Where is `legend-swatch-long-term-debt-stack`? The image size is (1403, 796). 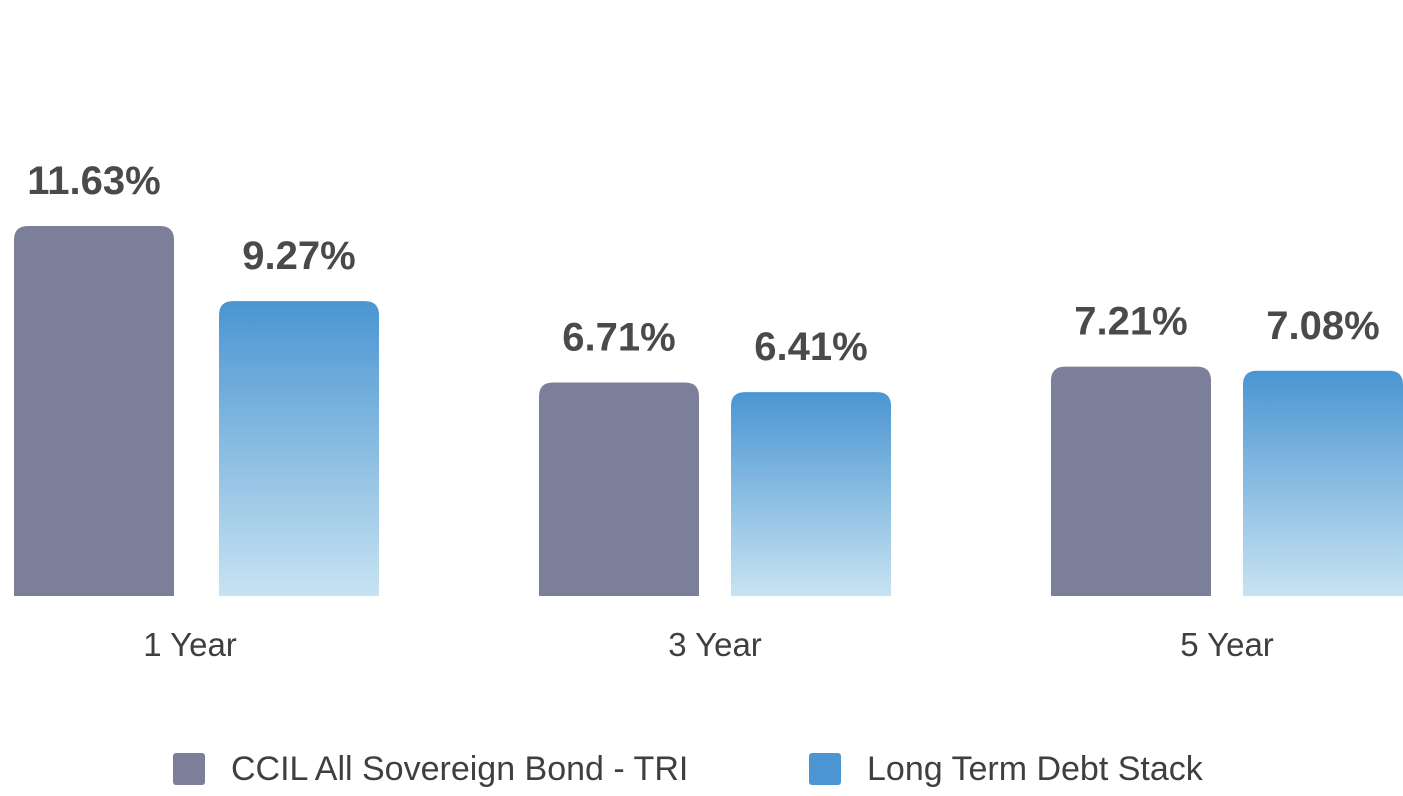 legend-swatch-long-term-debt-stack is located at coordinates (825, 769).